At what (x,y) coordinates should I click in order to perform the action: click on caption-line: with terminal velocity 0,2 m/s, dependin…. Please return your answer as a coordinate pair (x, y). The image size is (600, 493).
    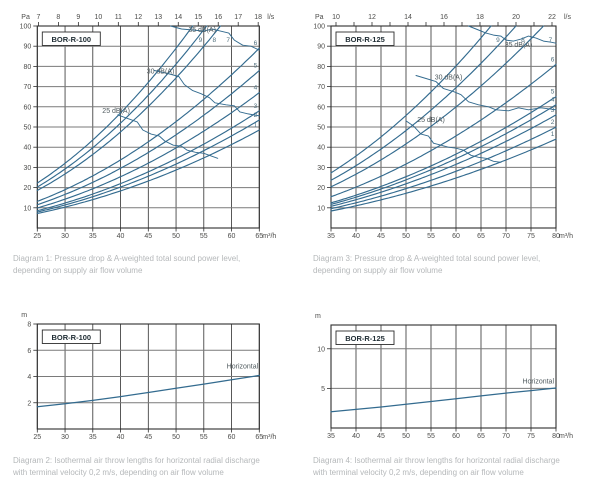
    Looking at the image, I should click on (418, 472).